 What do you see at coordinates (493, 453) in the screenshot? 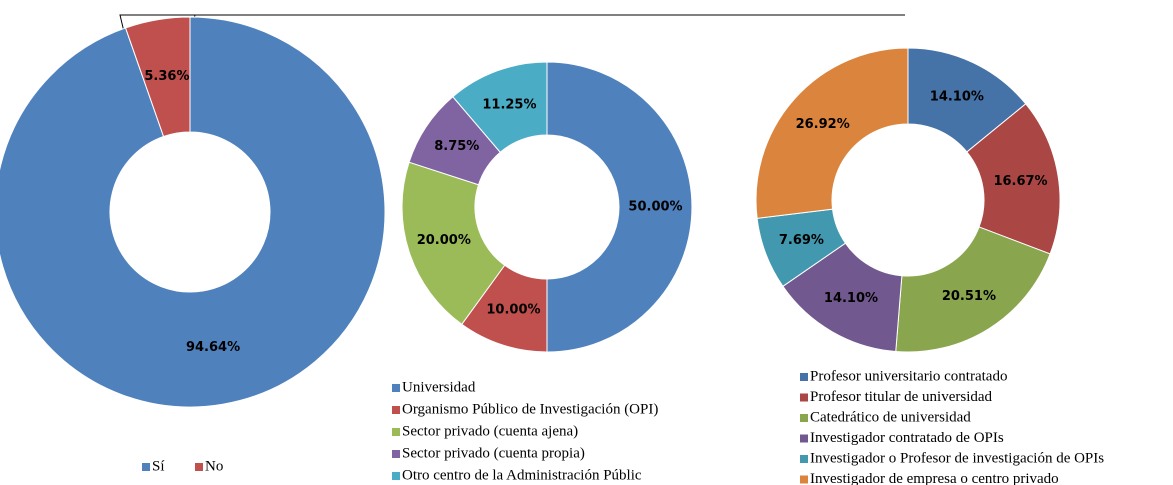
I see `legend-label: Sector privado (cuenta propia)` at bounding box center [493, 453].